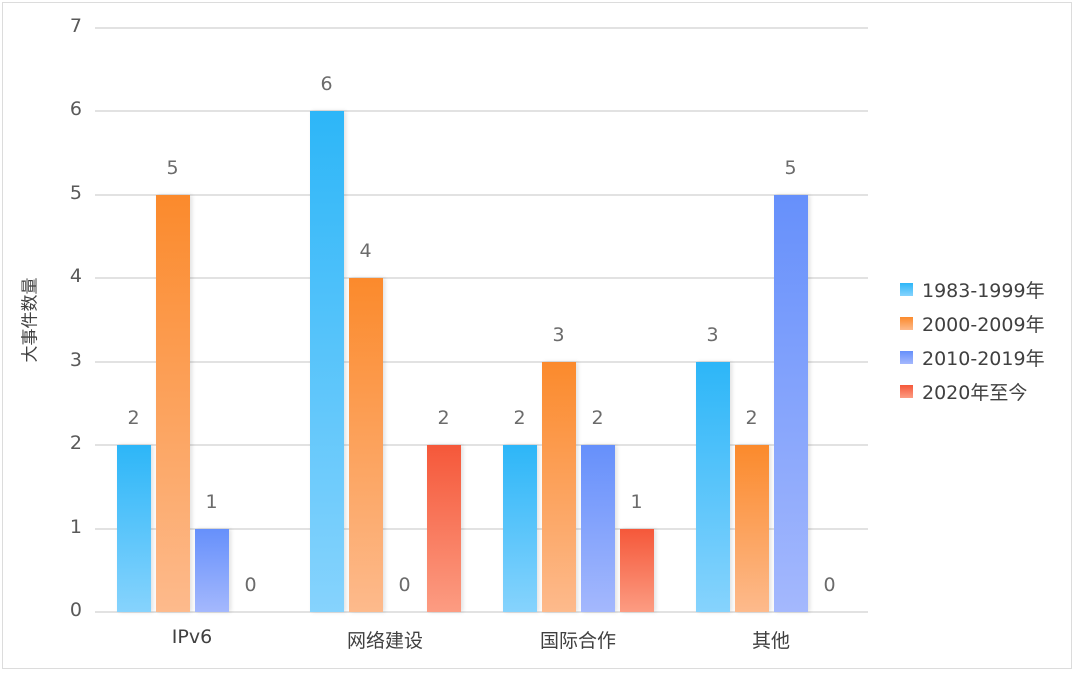 Image resolution: width=1080 pixels, height=675 pixels. I want to click on x-tick-label: 国际合作, so click(577, 641).